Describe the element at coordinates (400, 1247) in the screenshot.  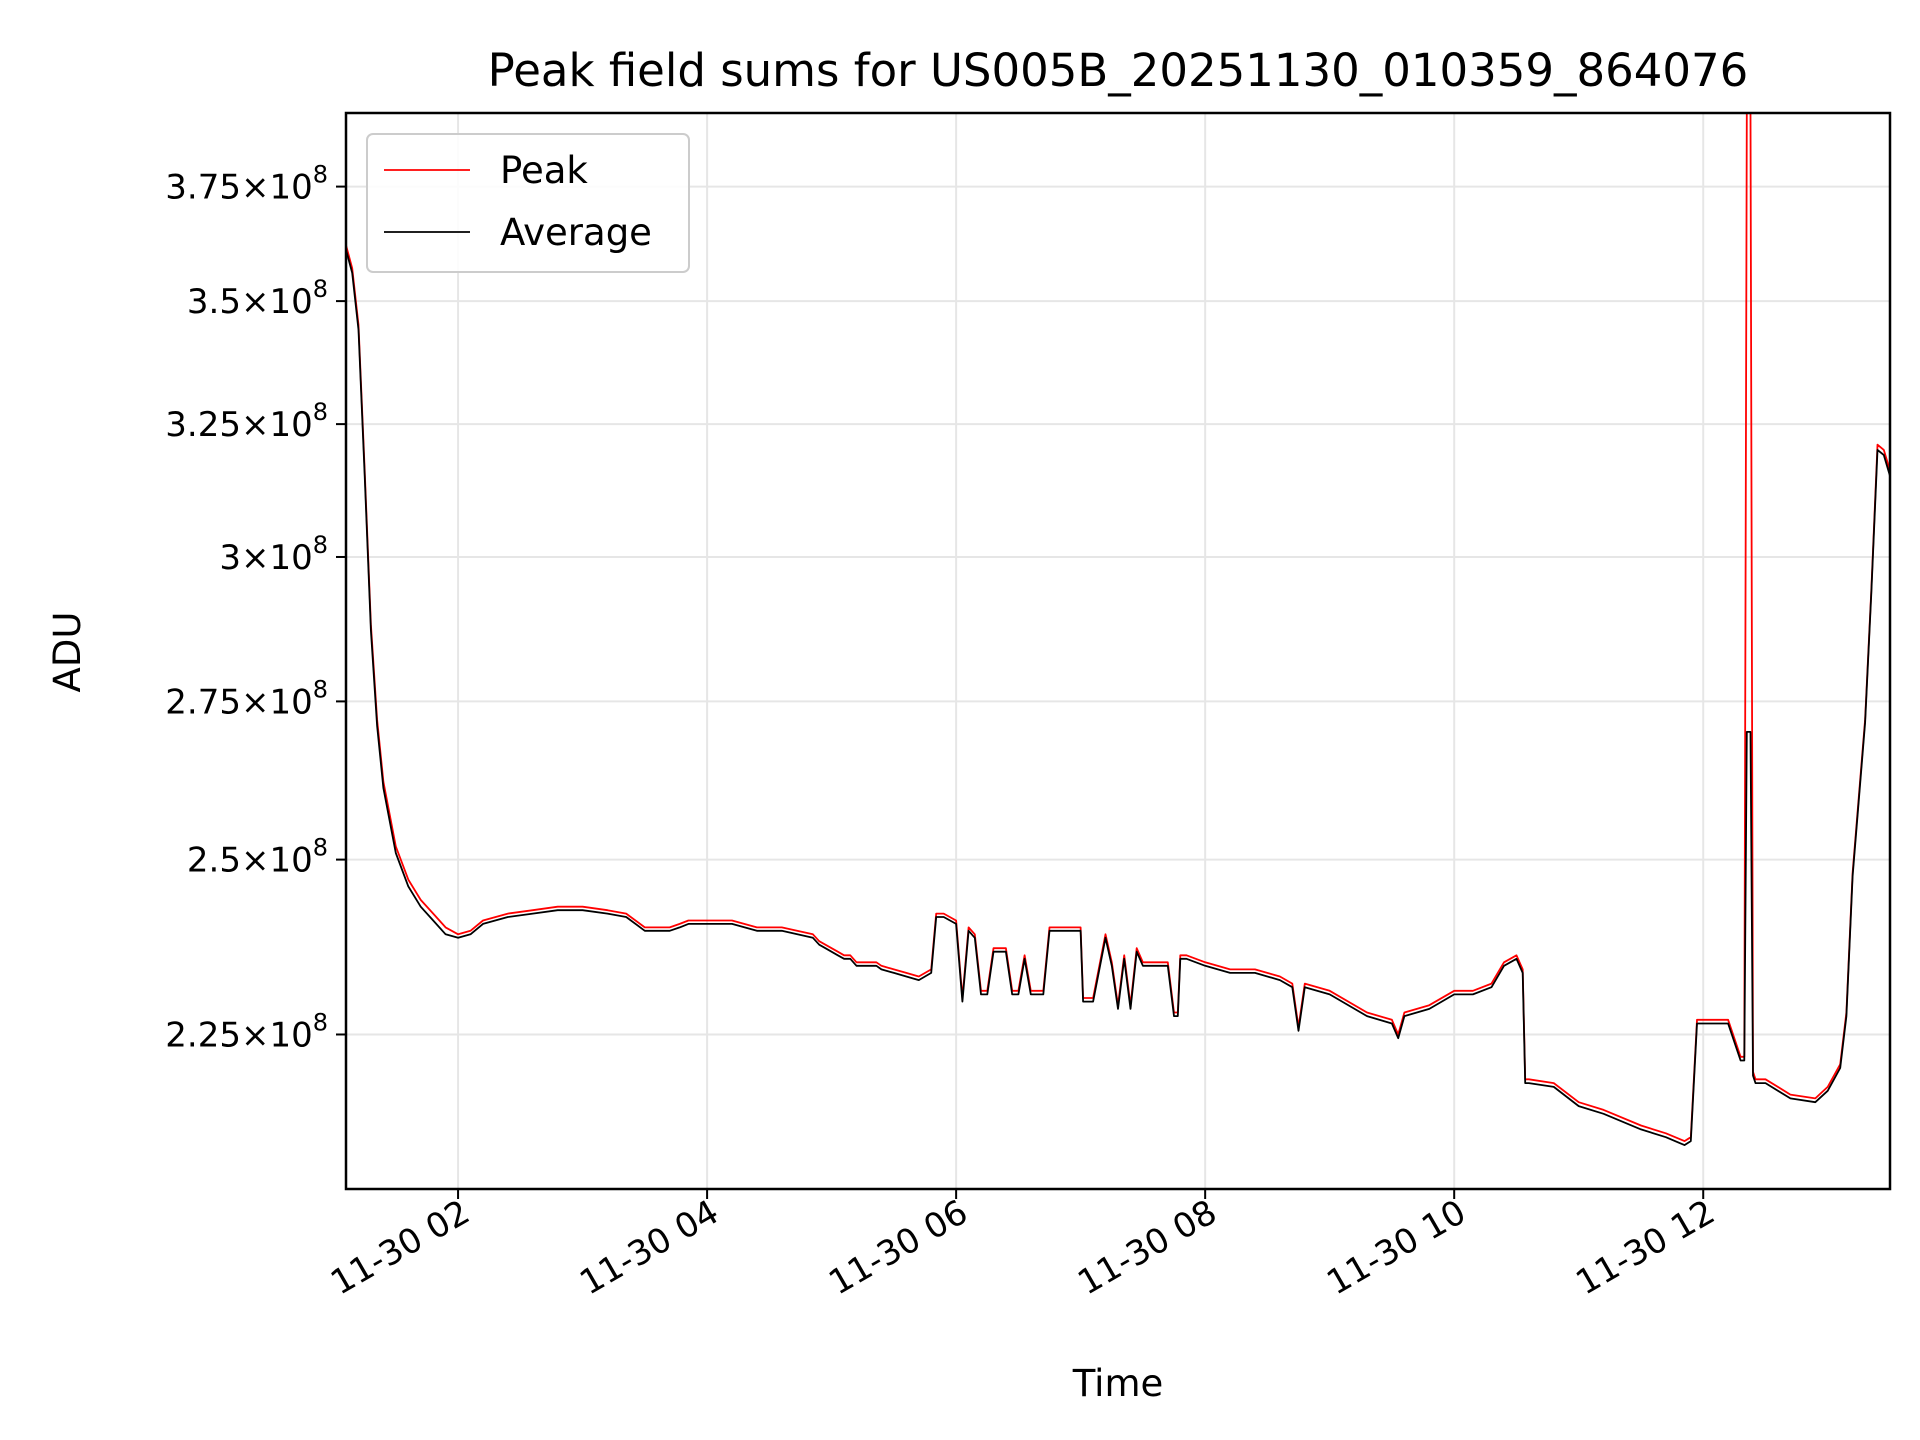
I see `x-tick-label: 11-30 02` at that location.